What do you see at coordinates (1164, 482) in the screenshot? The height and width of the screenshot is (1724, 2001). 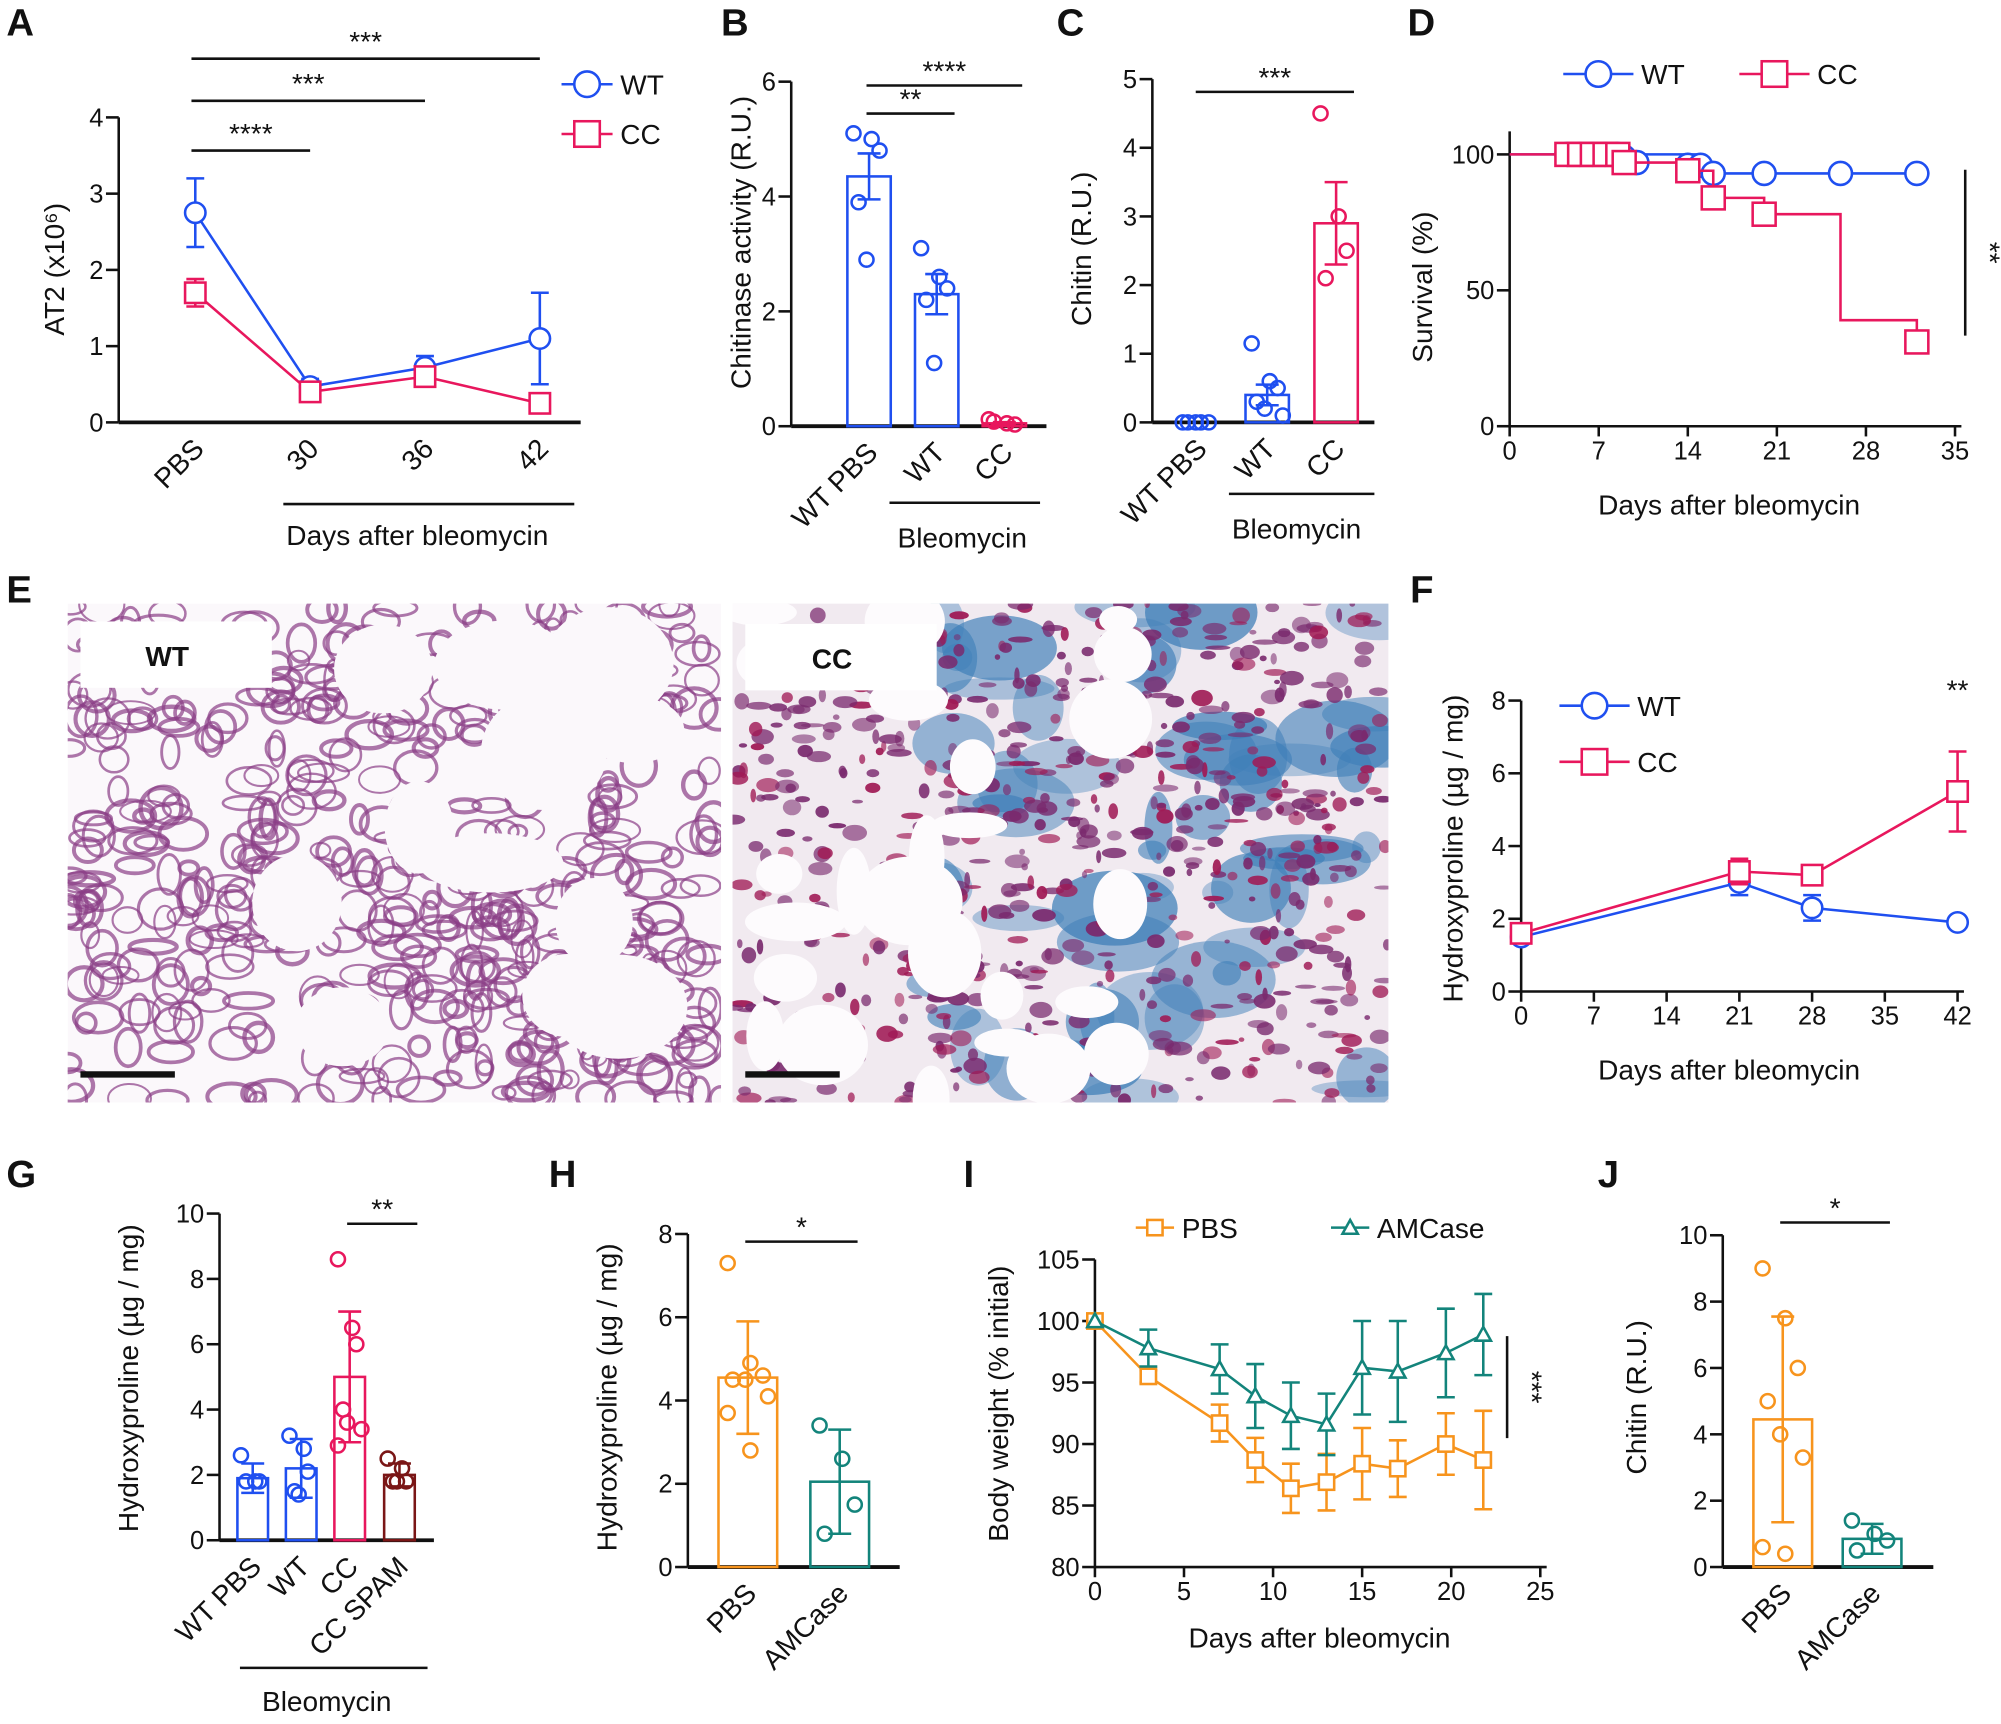 I see `x-category-label: WT PBS` at bounding box center [1164, 482].